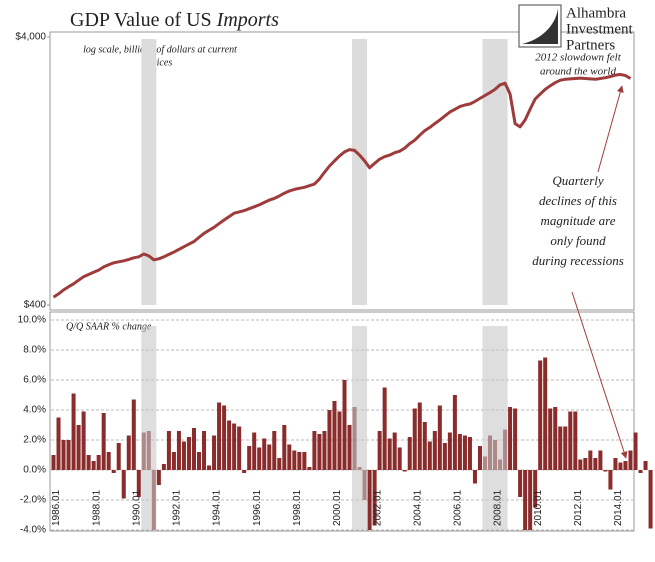 This screenshot has height=562, width=655. I want to click on x-tick-label: 1994.01, so click(217, 507).